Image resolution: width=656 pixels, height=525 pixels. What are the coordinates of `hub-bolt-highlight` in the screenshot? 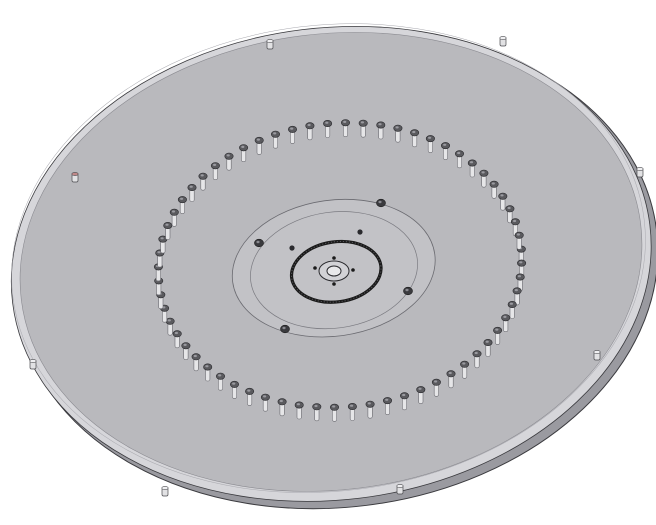 It's located at (284, 328).